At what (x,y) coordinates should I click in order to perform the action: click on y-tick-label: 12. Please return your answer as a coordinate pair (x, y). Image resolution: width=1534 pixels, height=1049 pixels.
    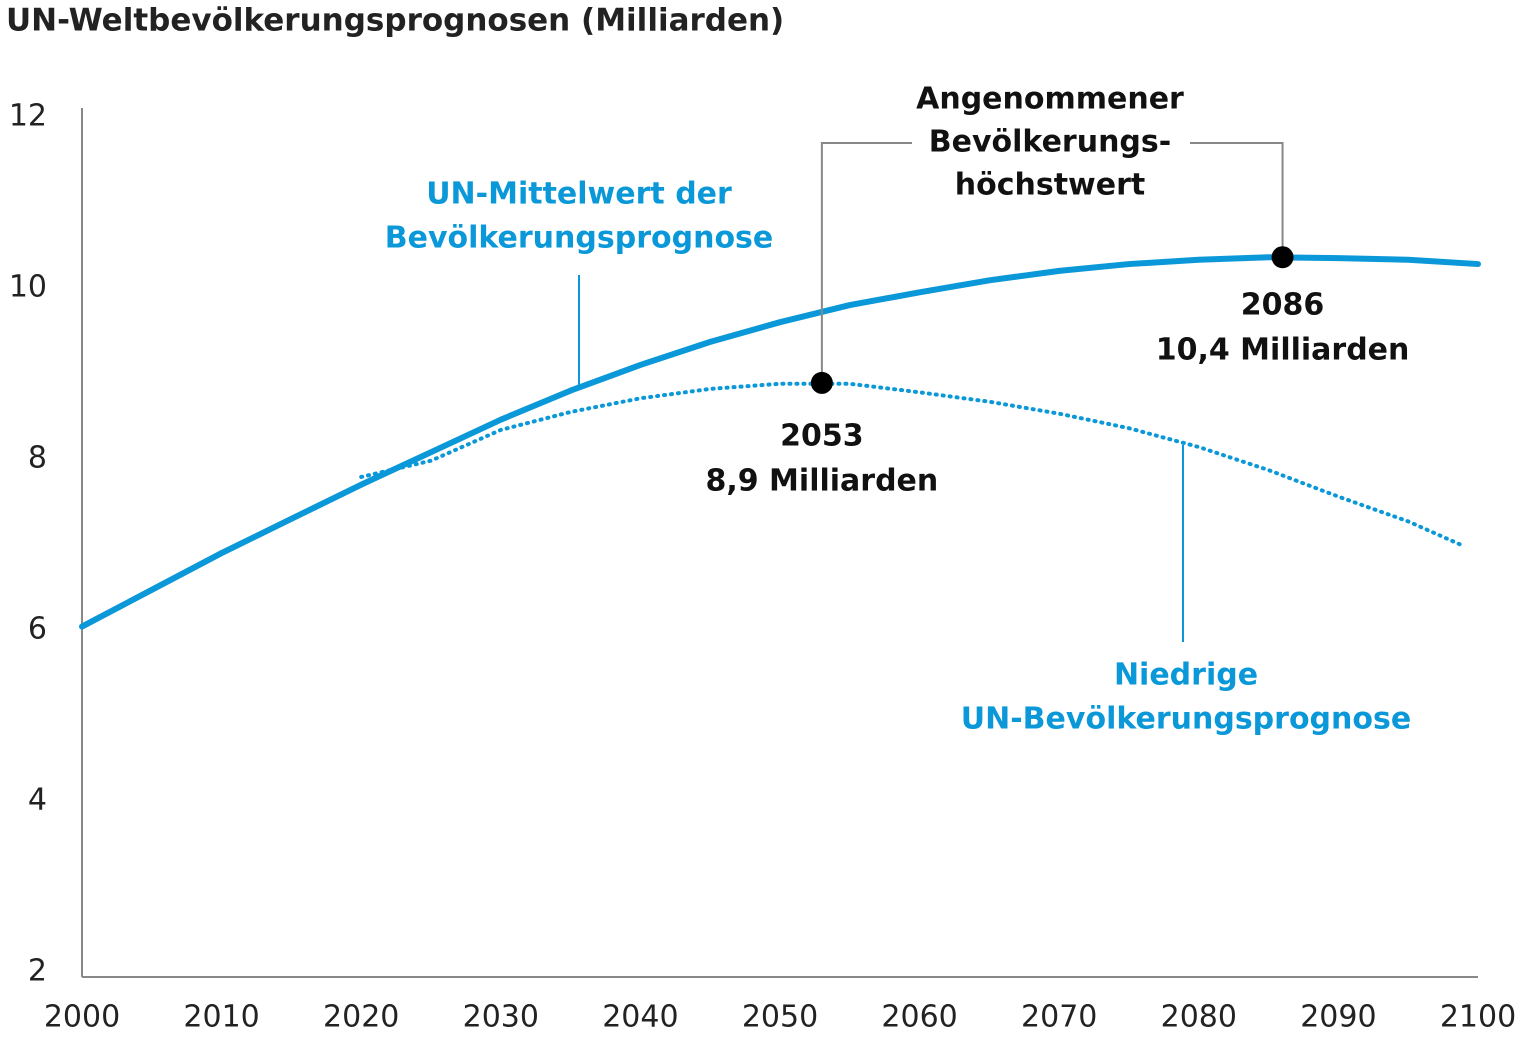
    Looking at the image, I should click on (28, 116).